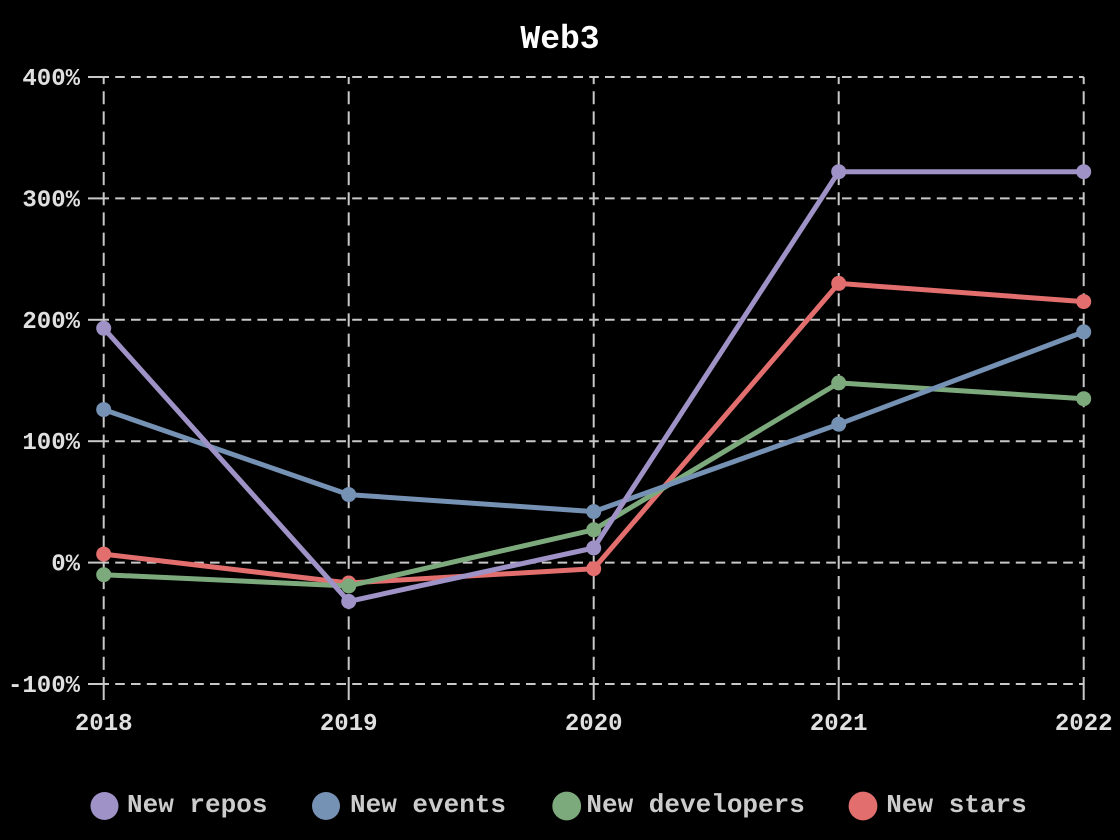 The width and height of the screenshot is (1120, 840). What do you see at coordinates (44, 686) in the screenshot?
I see `svg-text: -100%` at bounding box center [44, 686].